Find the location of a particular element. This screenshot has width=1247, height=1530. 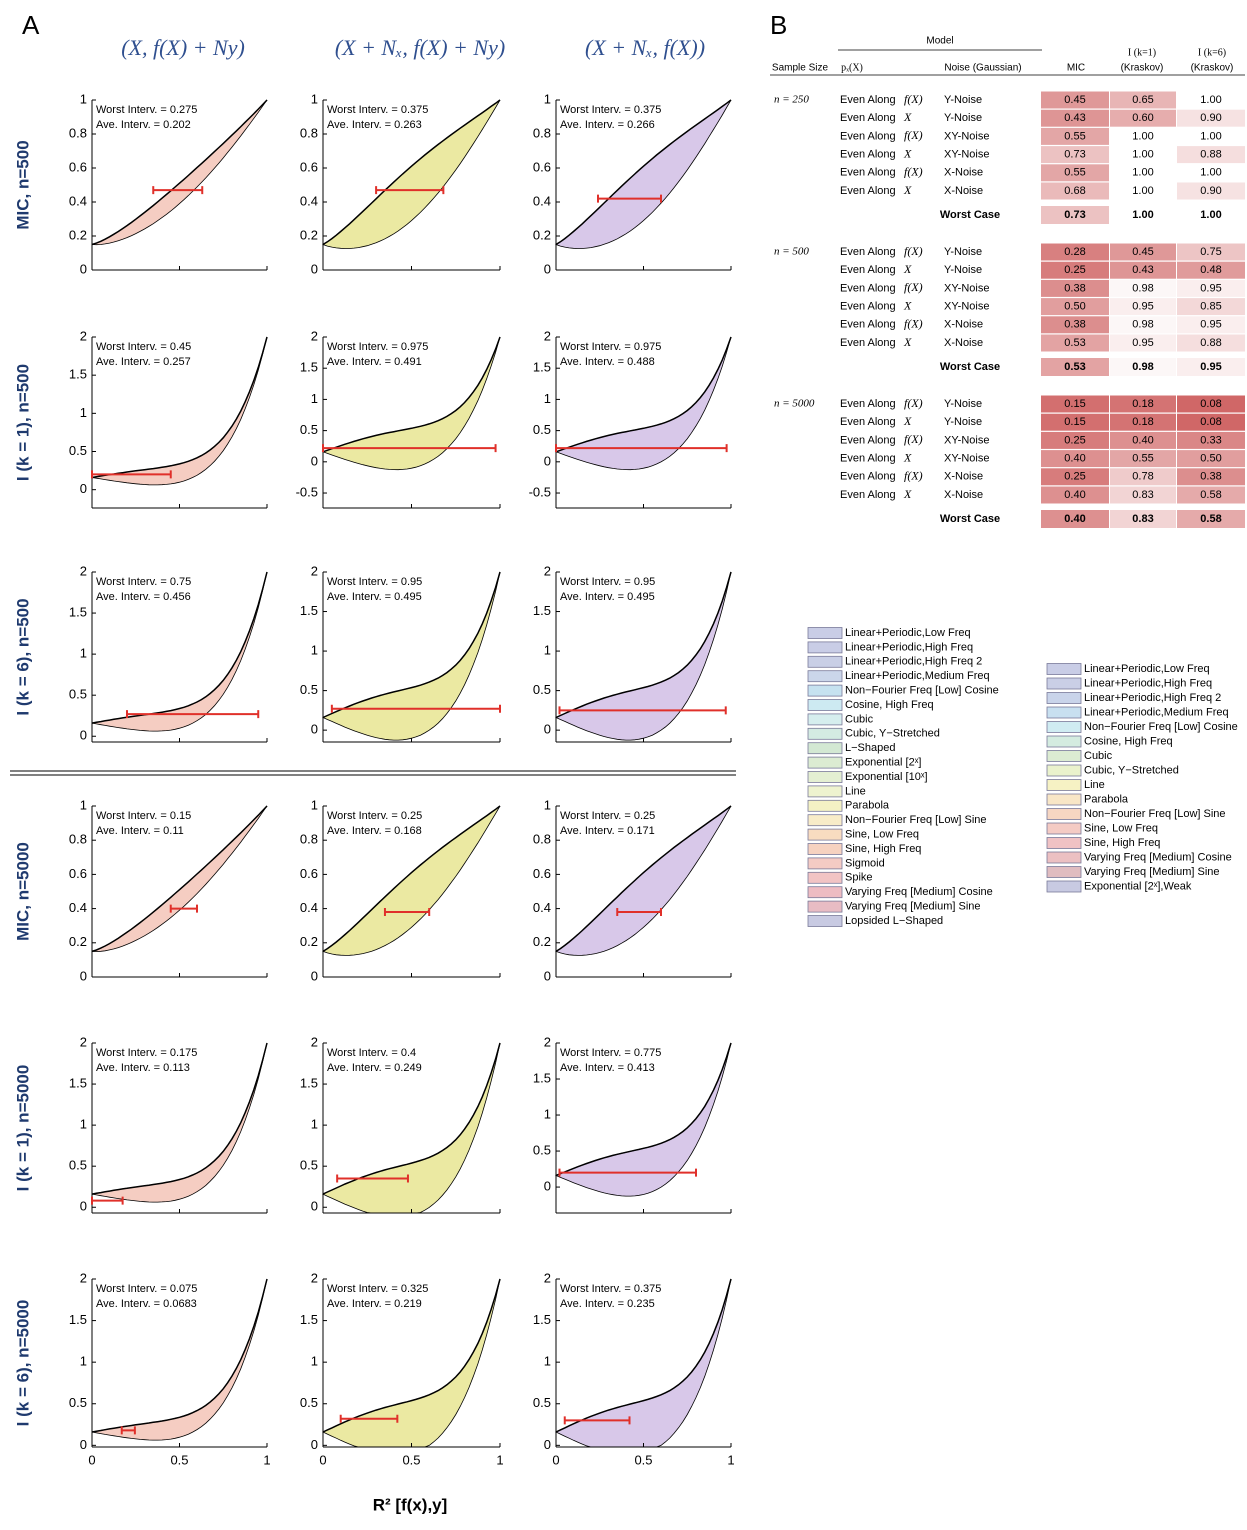

legend-label: Varying Freq [Medium] Cosine is located at coordinates (919, 892).